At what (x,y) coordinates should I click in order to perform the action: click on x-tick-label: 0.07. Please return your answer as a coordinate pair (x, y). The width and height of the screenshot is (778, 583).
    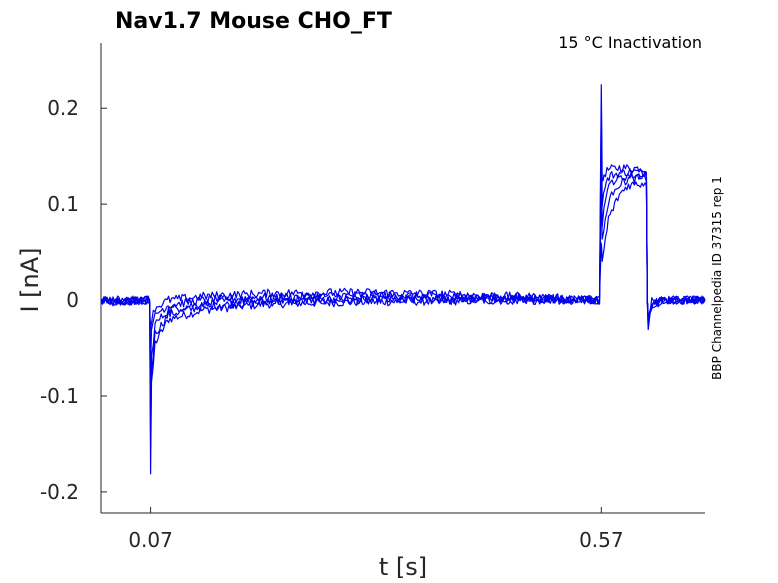
    Looking at the image, I should click on (150, 540).